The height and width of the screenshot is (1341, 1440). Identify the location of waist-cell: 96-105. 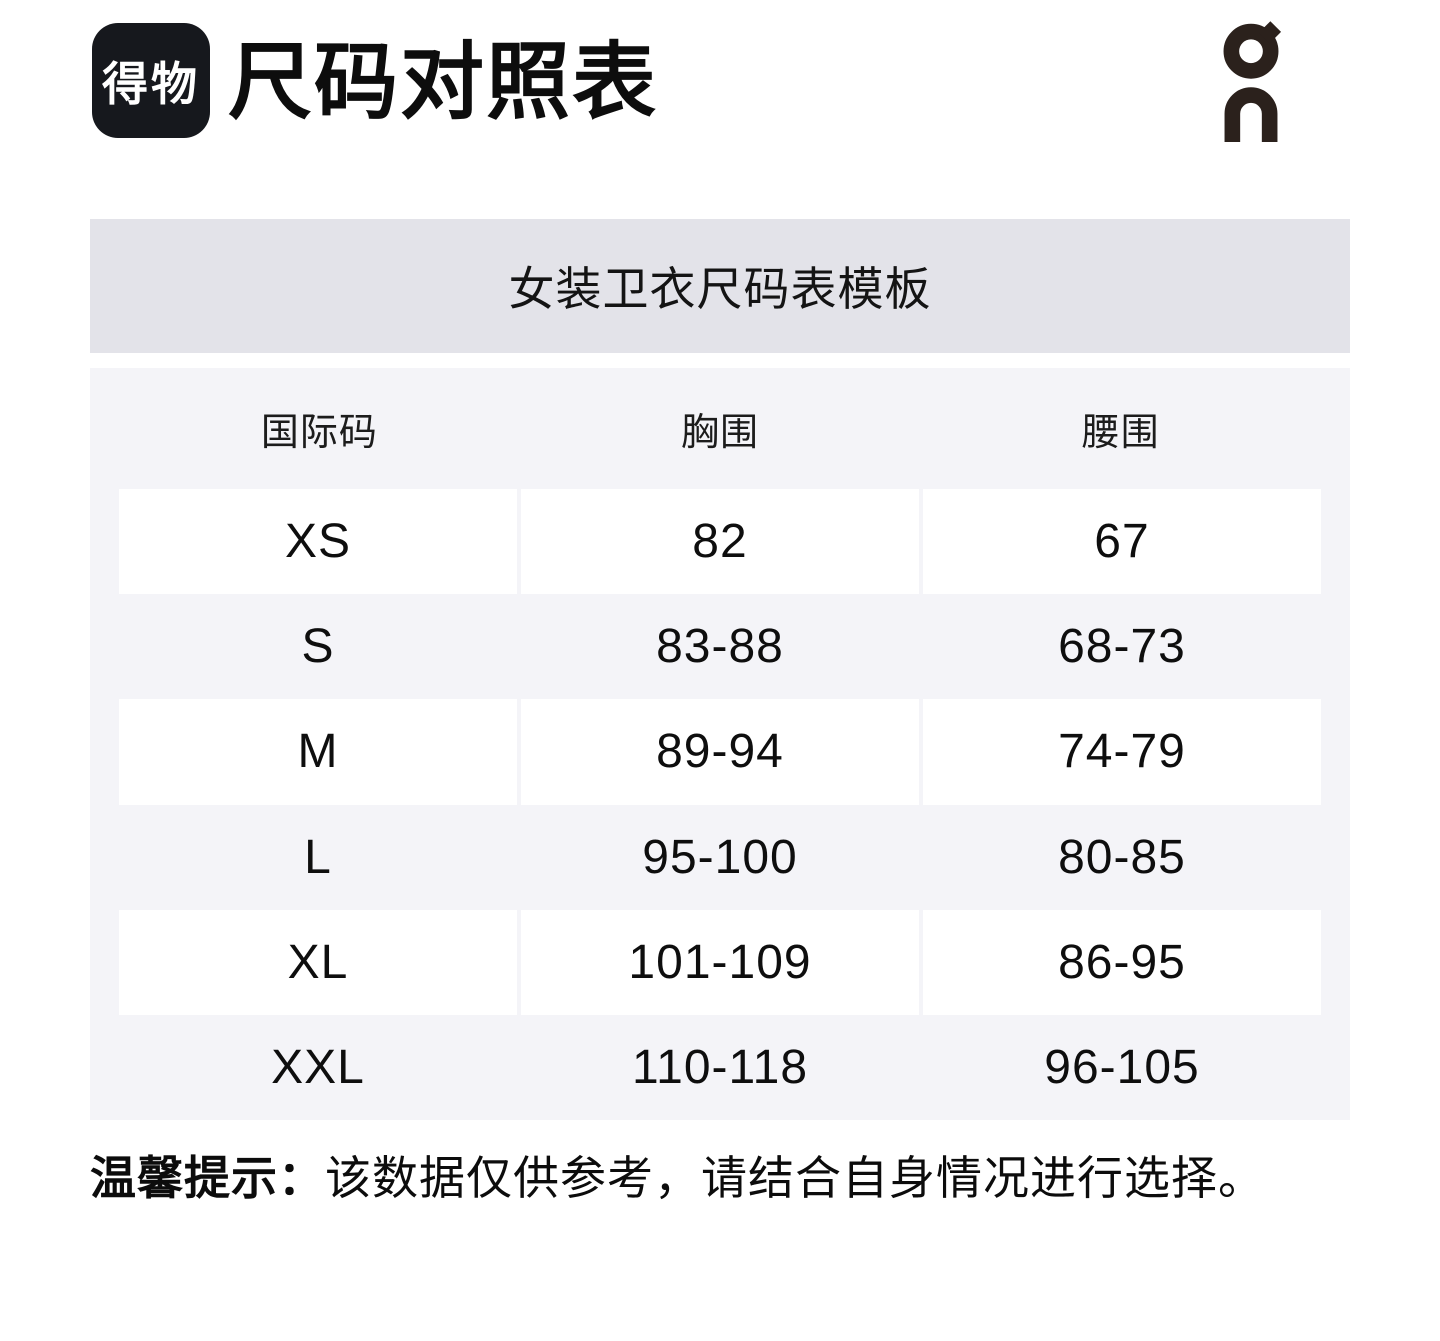
(1122, 1067).